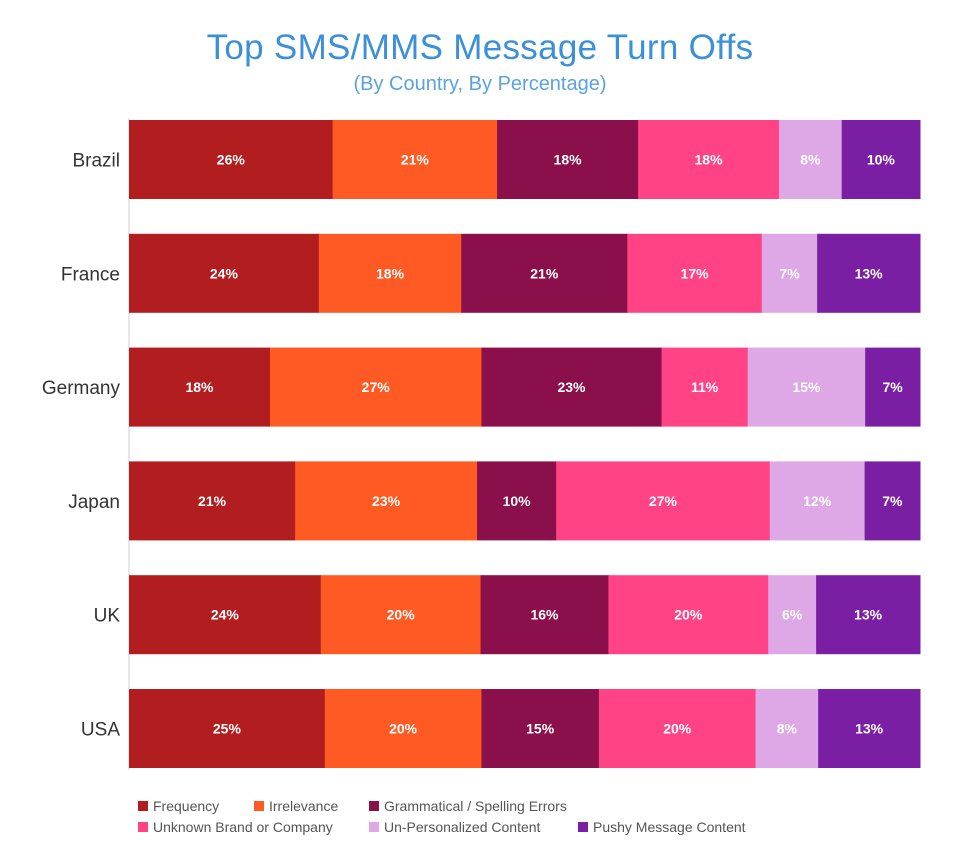 This screenshot has width=960, height=864. I want to click on legend-label: Unknown Brand or Company, so click(243, 826).